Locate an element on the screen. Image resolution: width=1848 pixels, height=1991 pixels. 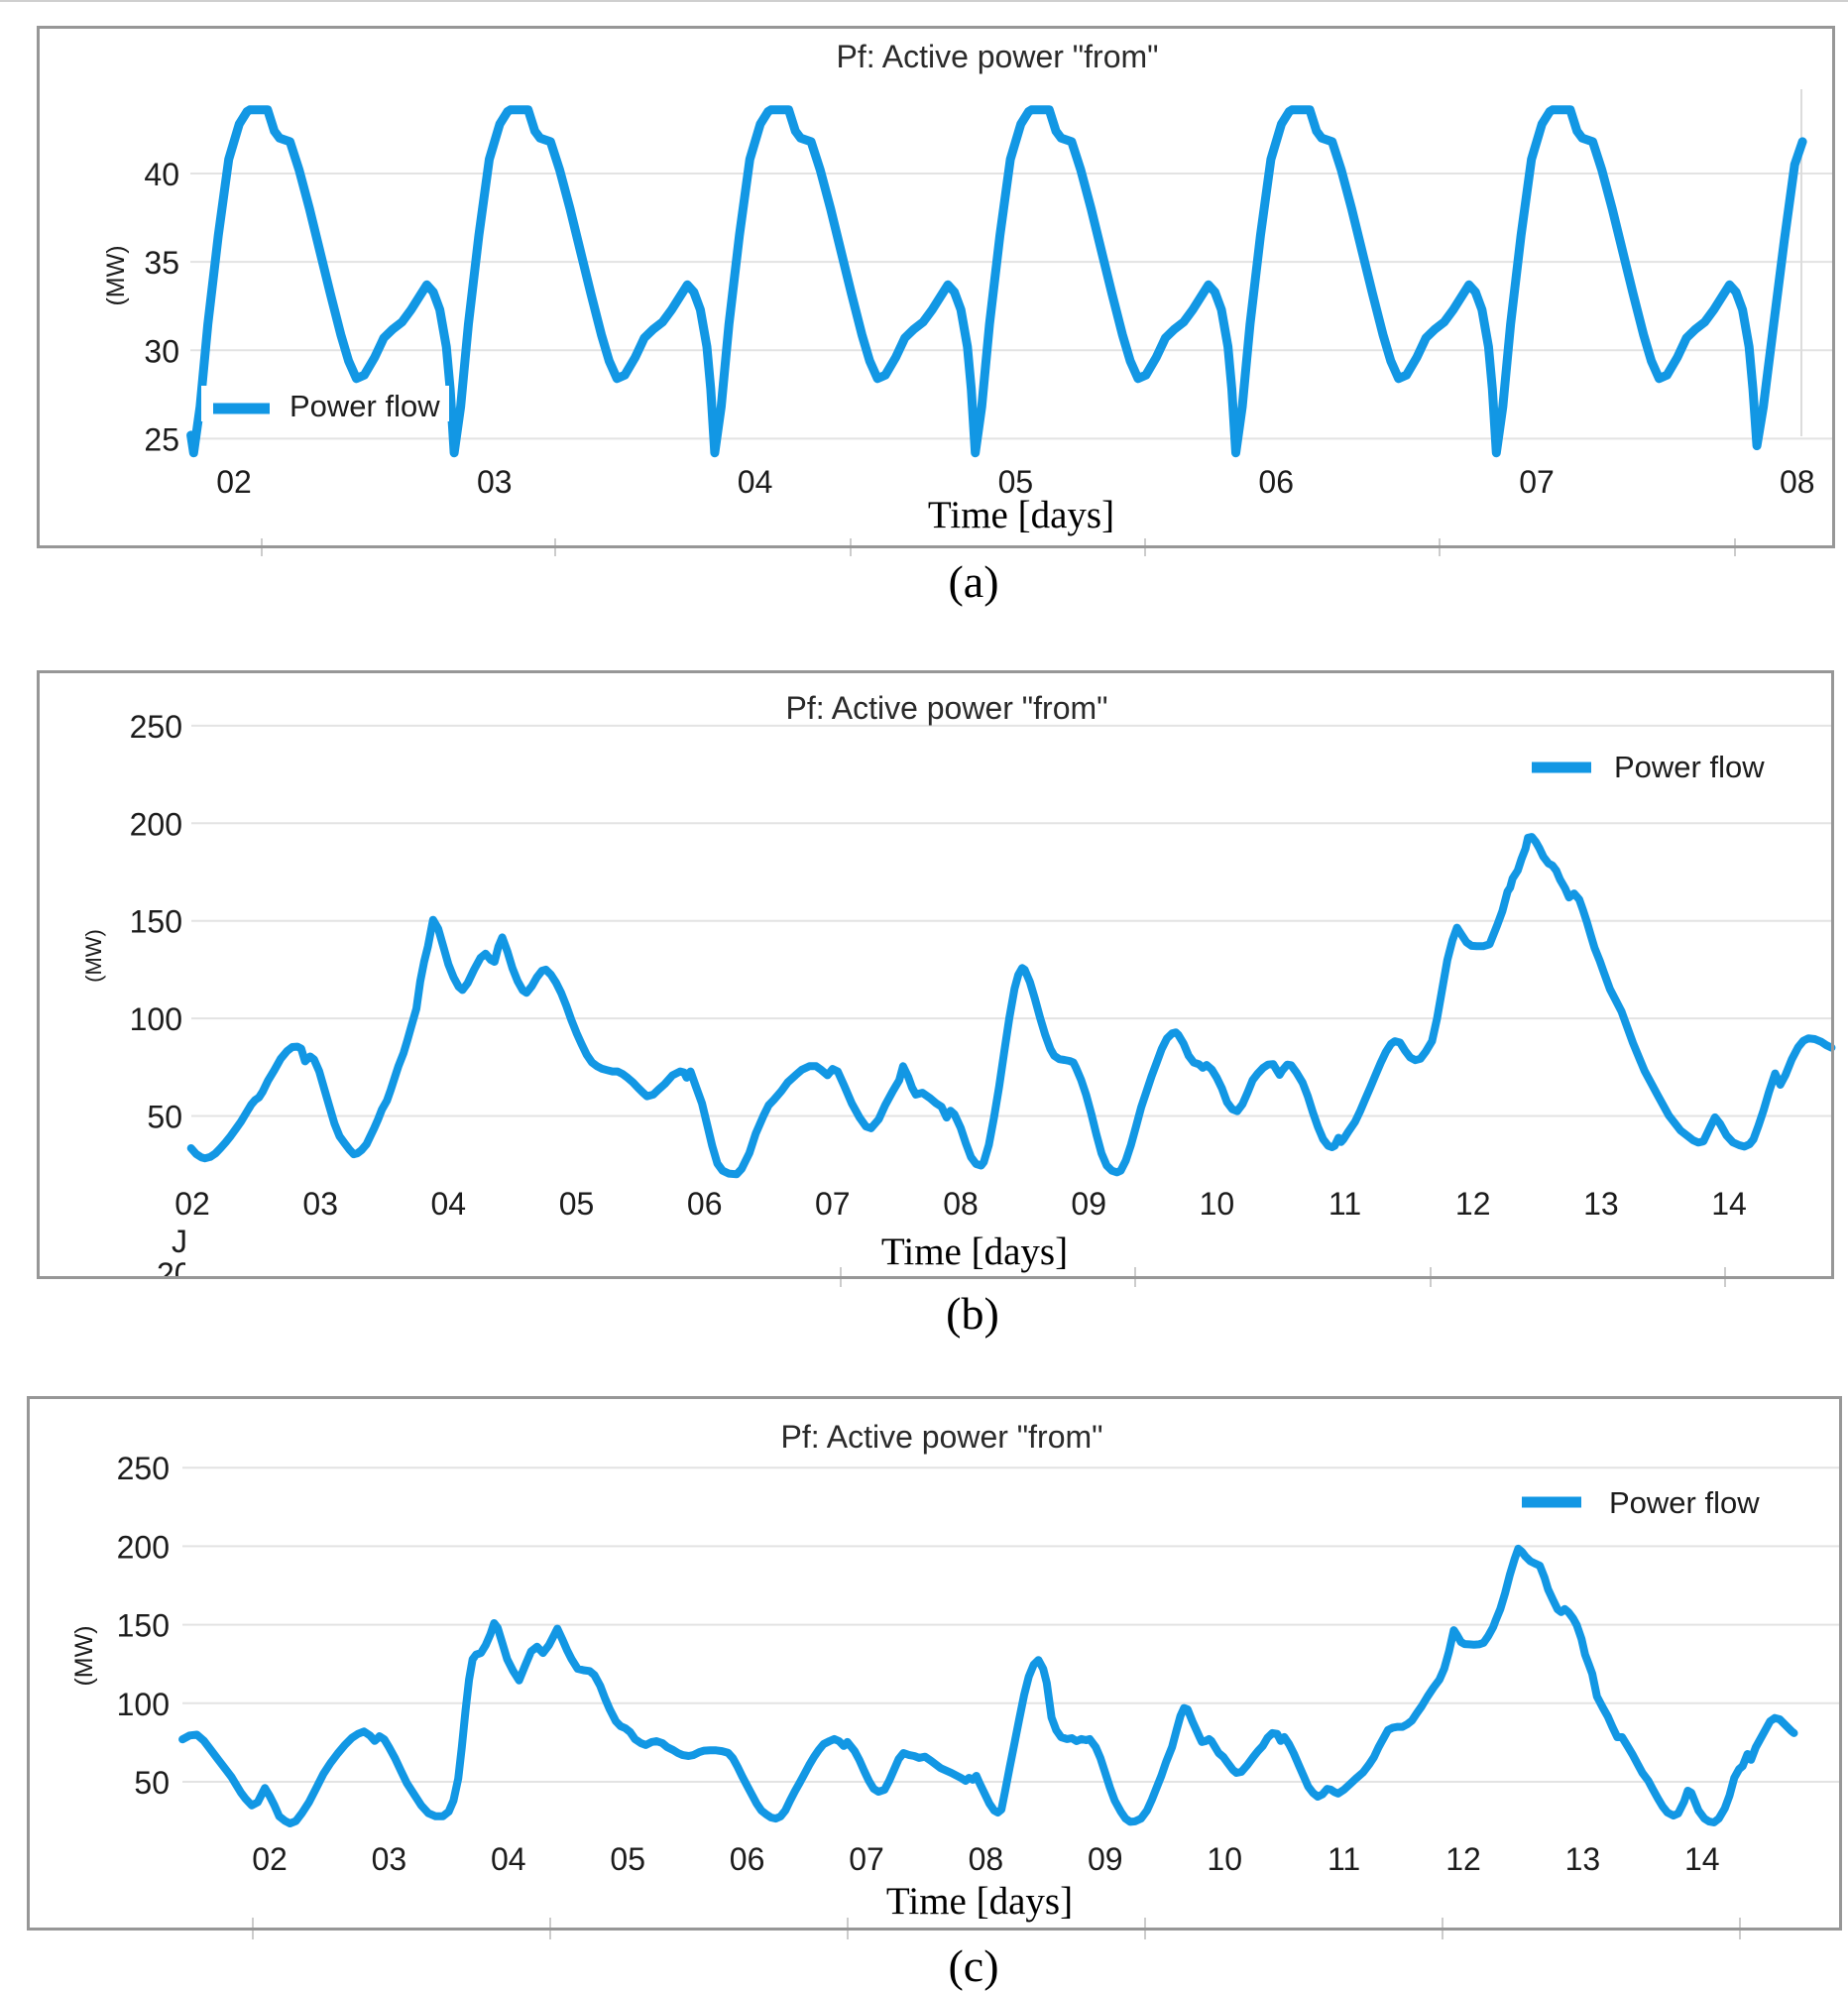
svg-text: (c) is located at coordinates (973, 1965).